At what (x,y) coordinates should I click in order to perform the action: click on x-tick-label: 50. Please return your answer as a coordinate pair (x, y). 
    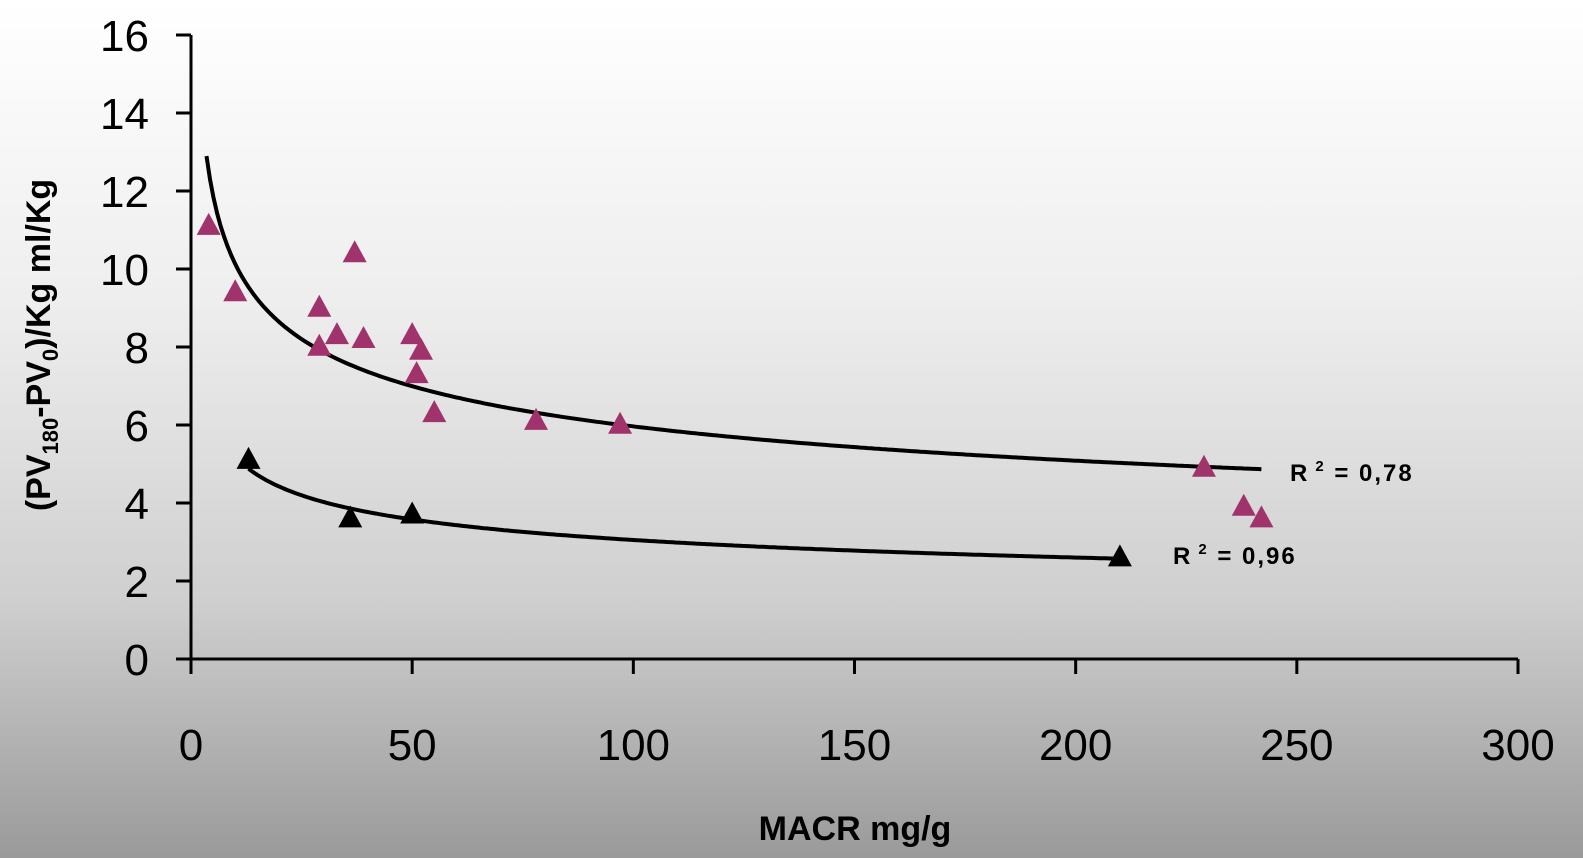
    Looking at the image, I should click on (412, 745).